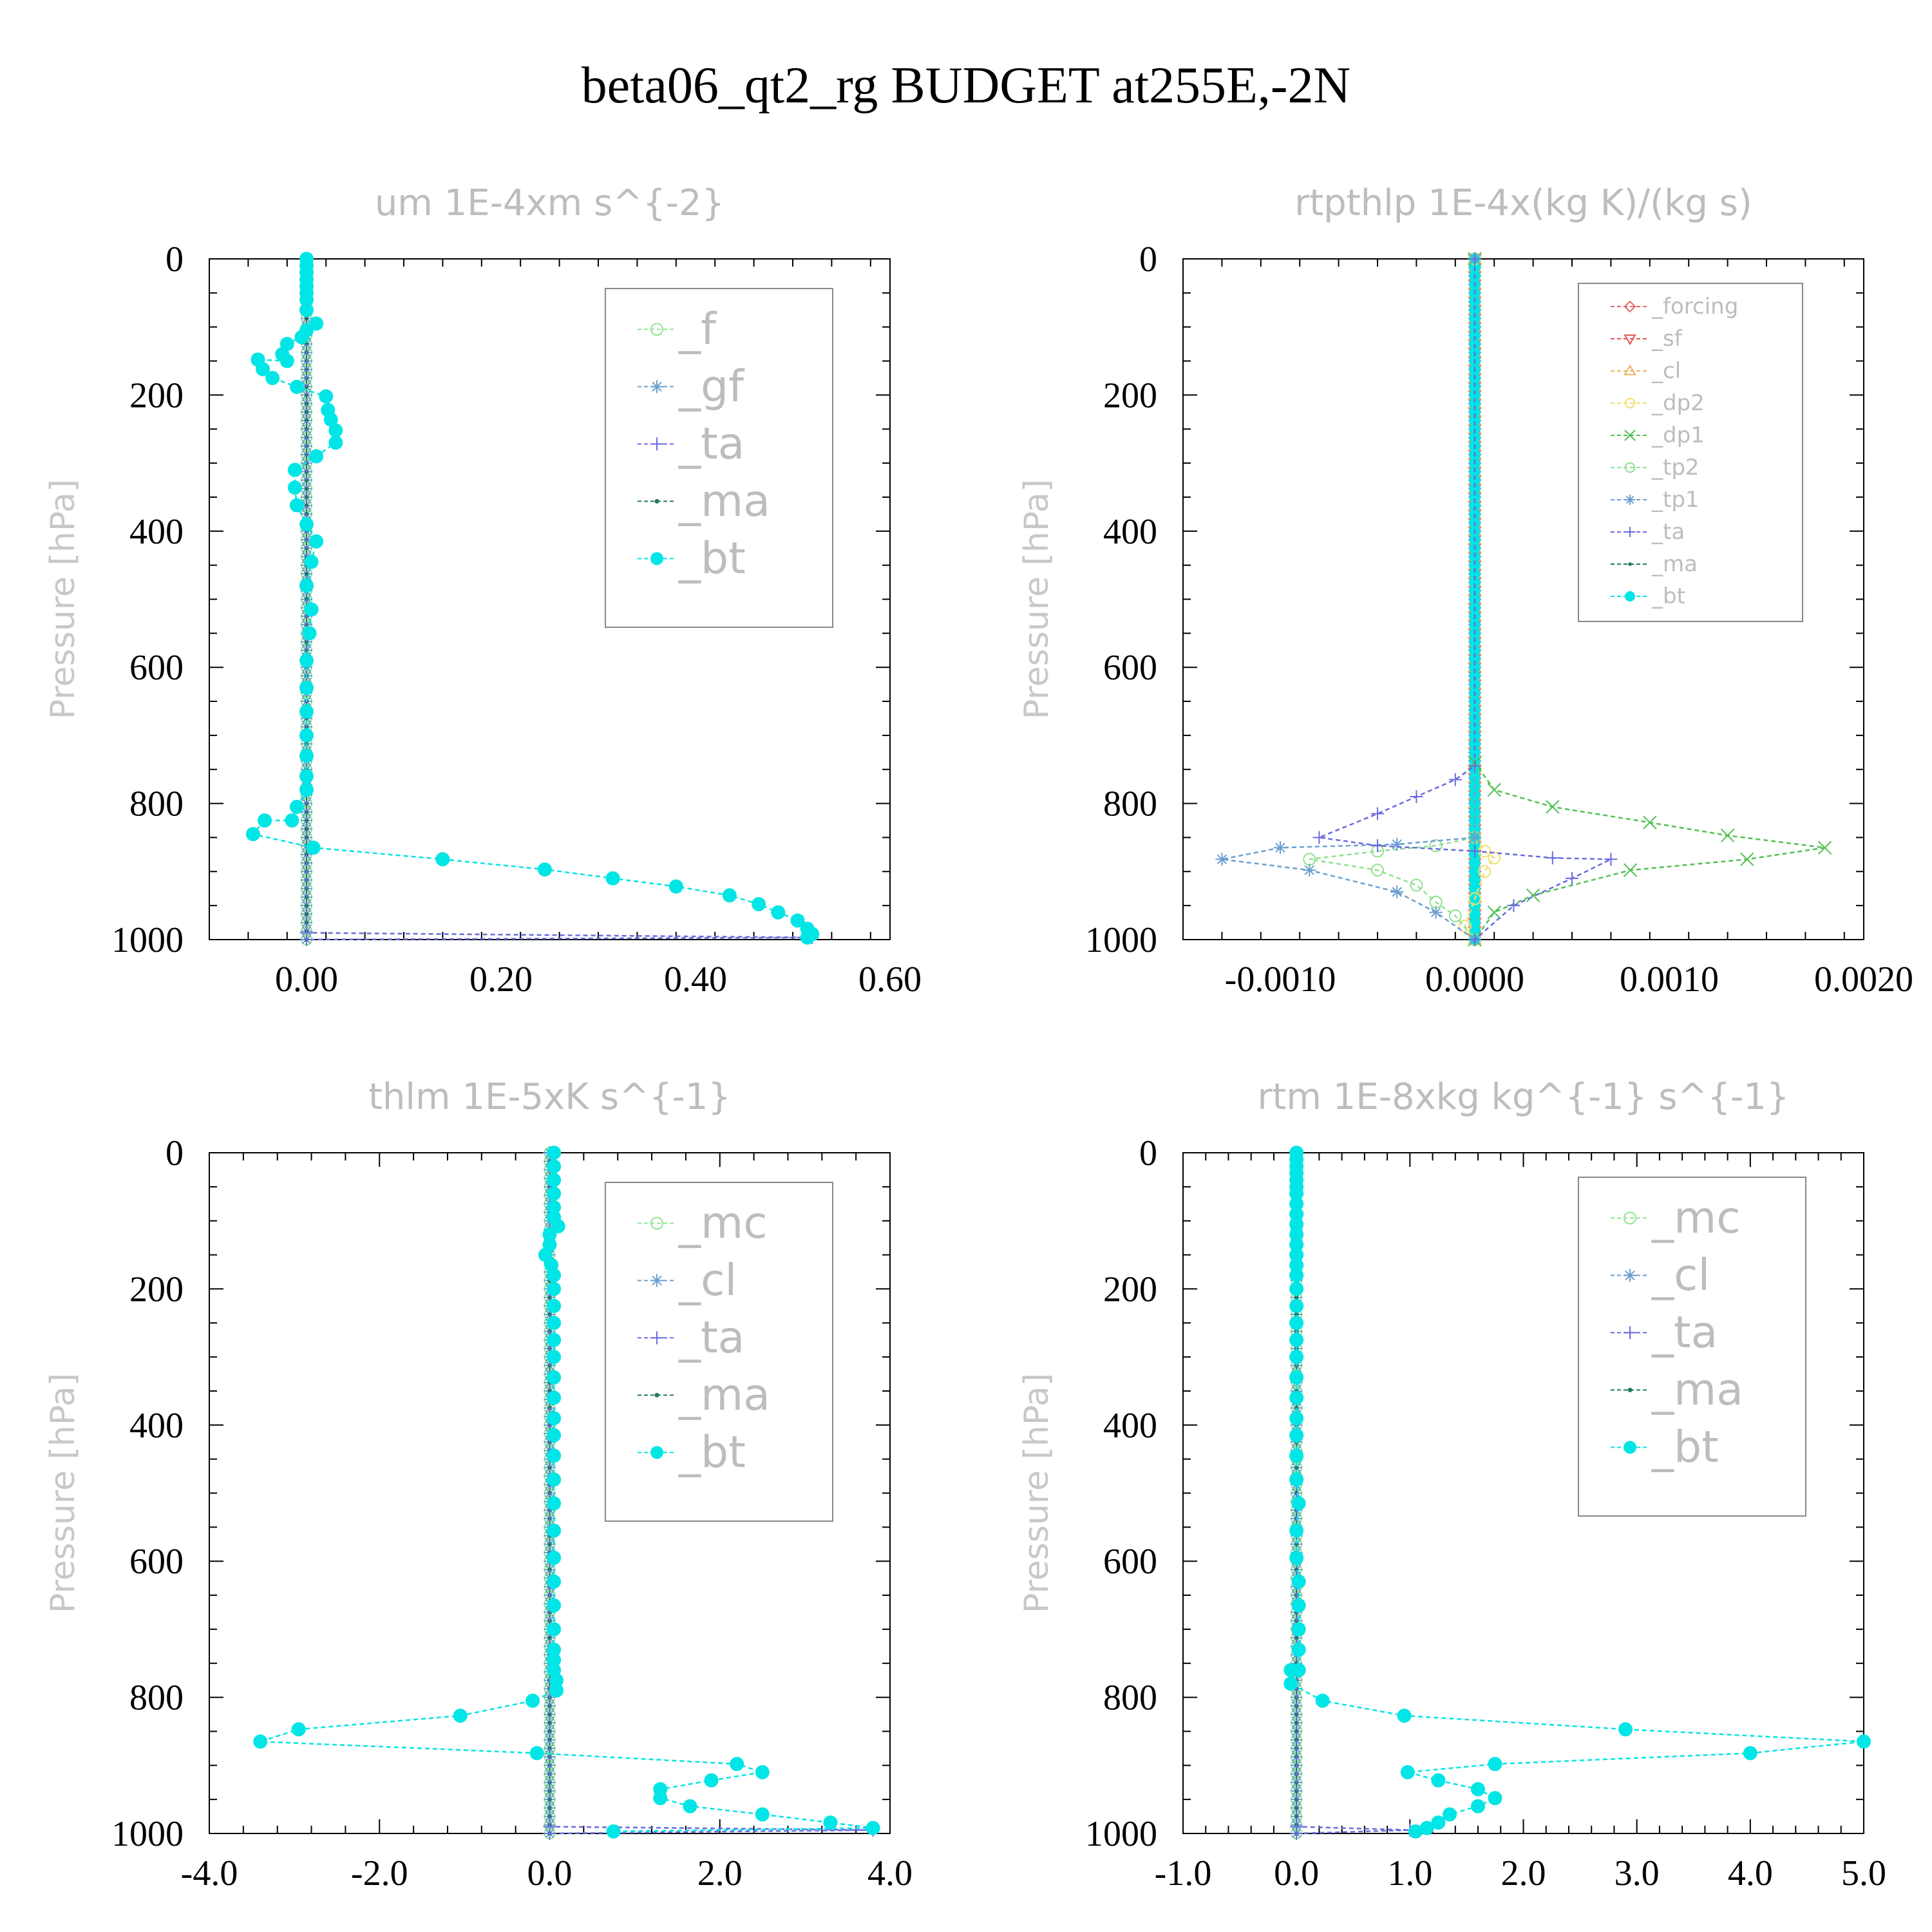 This screenshot has height=1932, width=1932. What do you see at coordinates (549, 1097) in the screenshot?
I see `panel-title: thlm 1E-5xK s^{-1}` at bounding box center [549, 1097].